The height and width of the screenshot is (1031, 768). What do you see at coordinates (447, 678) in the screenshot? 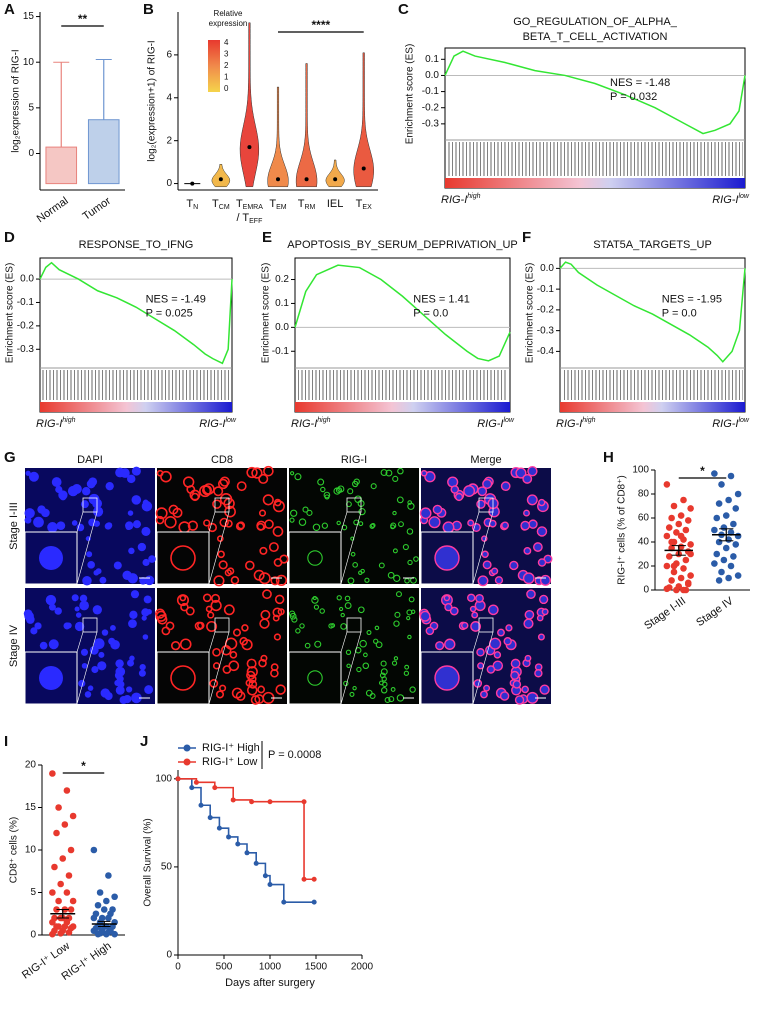
I see `inset` at bounding box center [447, 678].